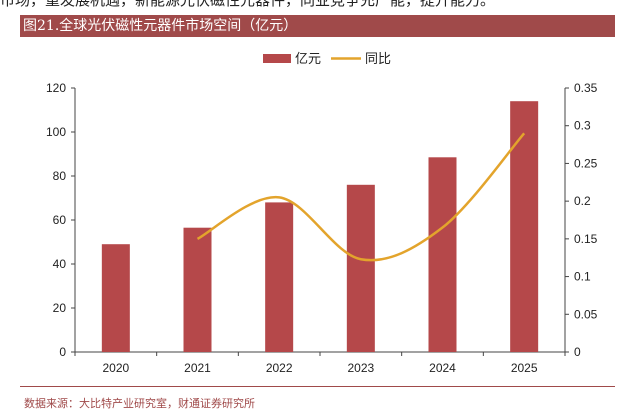 The width and height of the screenshot is (622, 417). Describe the element at coordinates (586, 88) in the screenshot. I see `right-tick-label: 0.35` at that location.